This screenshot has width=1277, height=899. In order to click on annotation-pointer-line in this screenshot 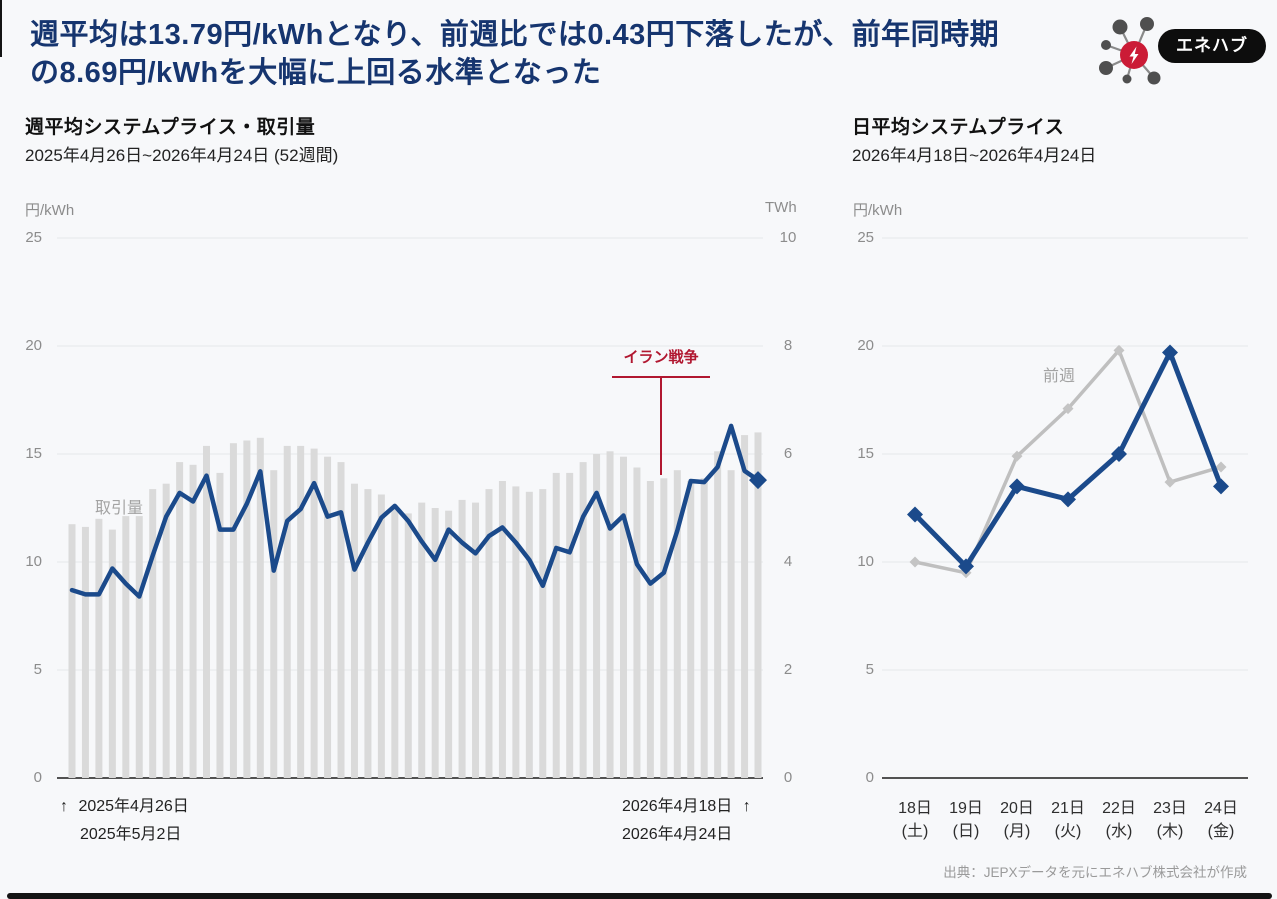, I will do `click(661, 425)`.